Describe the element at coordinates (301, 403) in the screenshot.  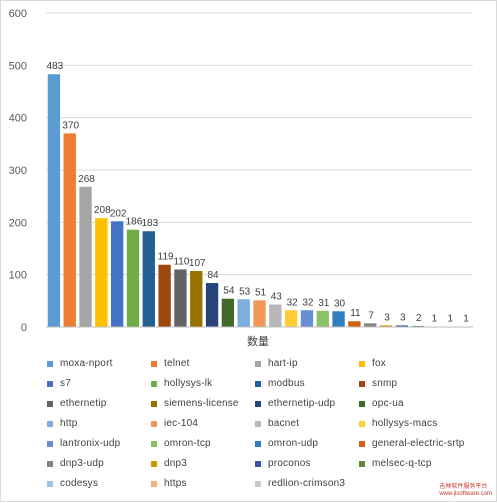
I see `legend-label: ethernetip-udp` at that location.